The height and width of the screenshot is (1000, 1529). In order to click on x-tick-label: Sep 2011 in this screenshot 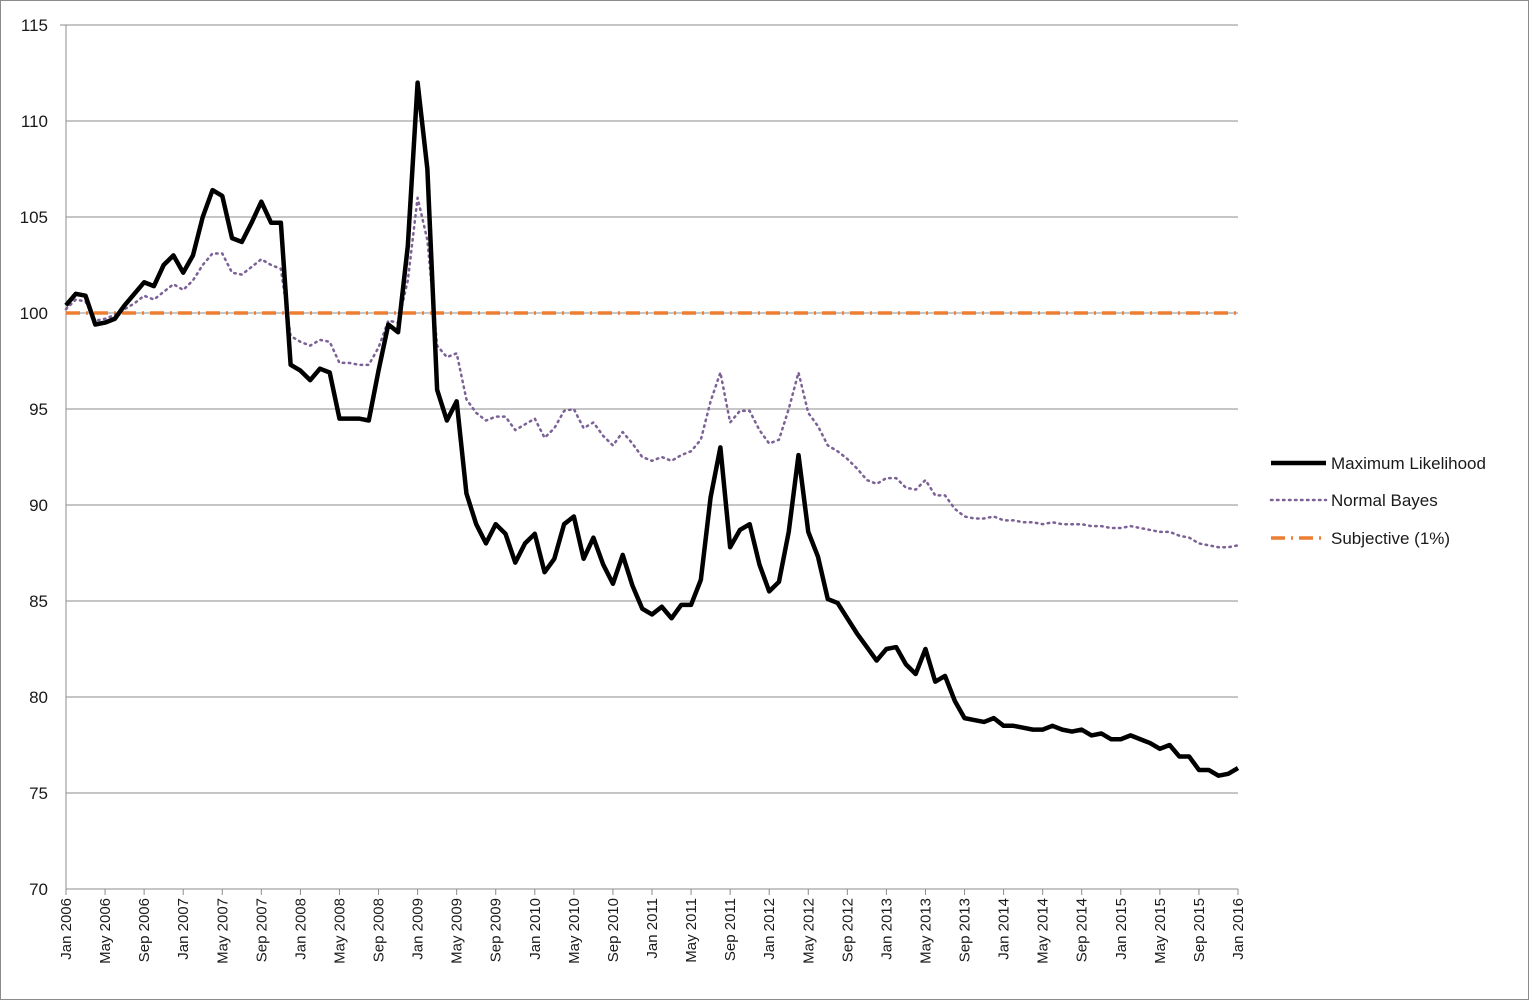, I will do `click(730, 929)`.